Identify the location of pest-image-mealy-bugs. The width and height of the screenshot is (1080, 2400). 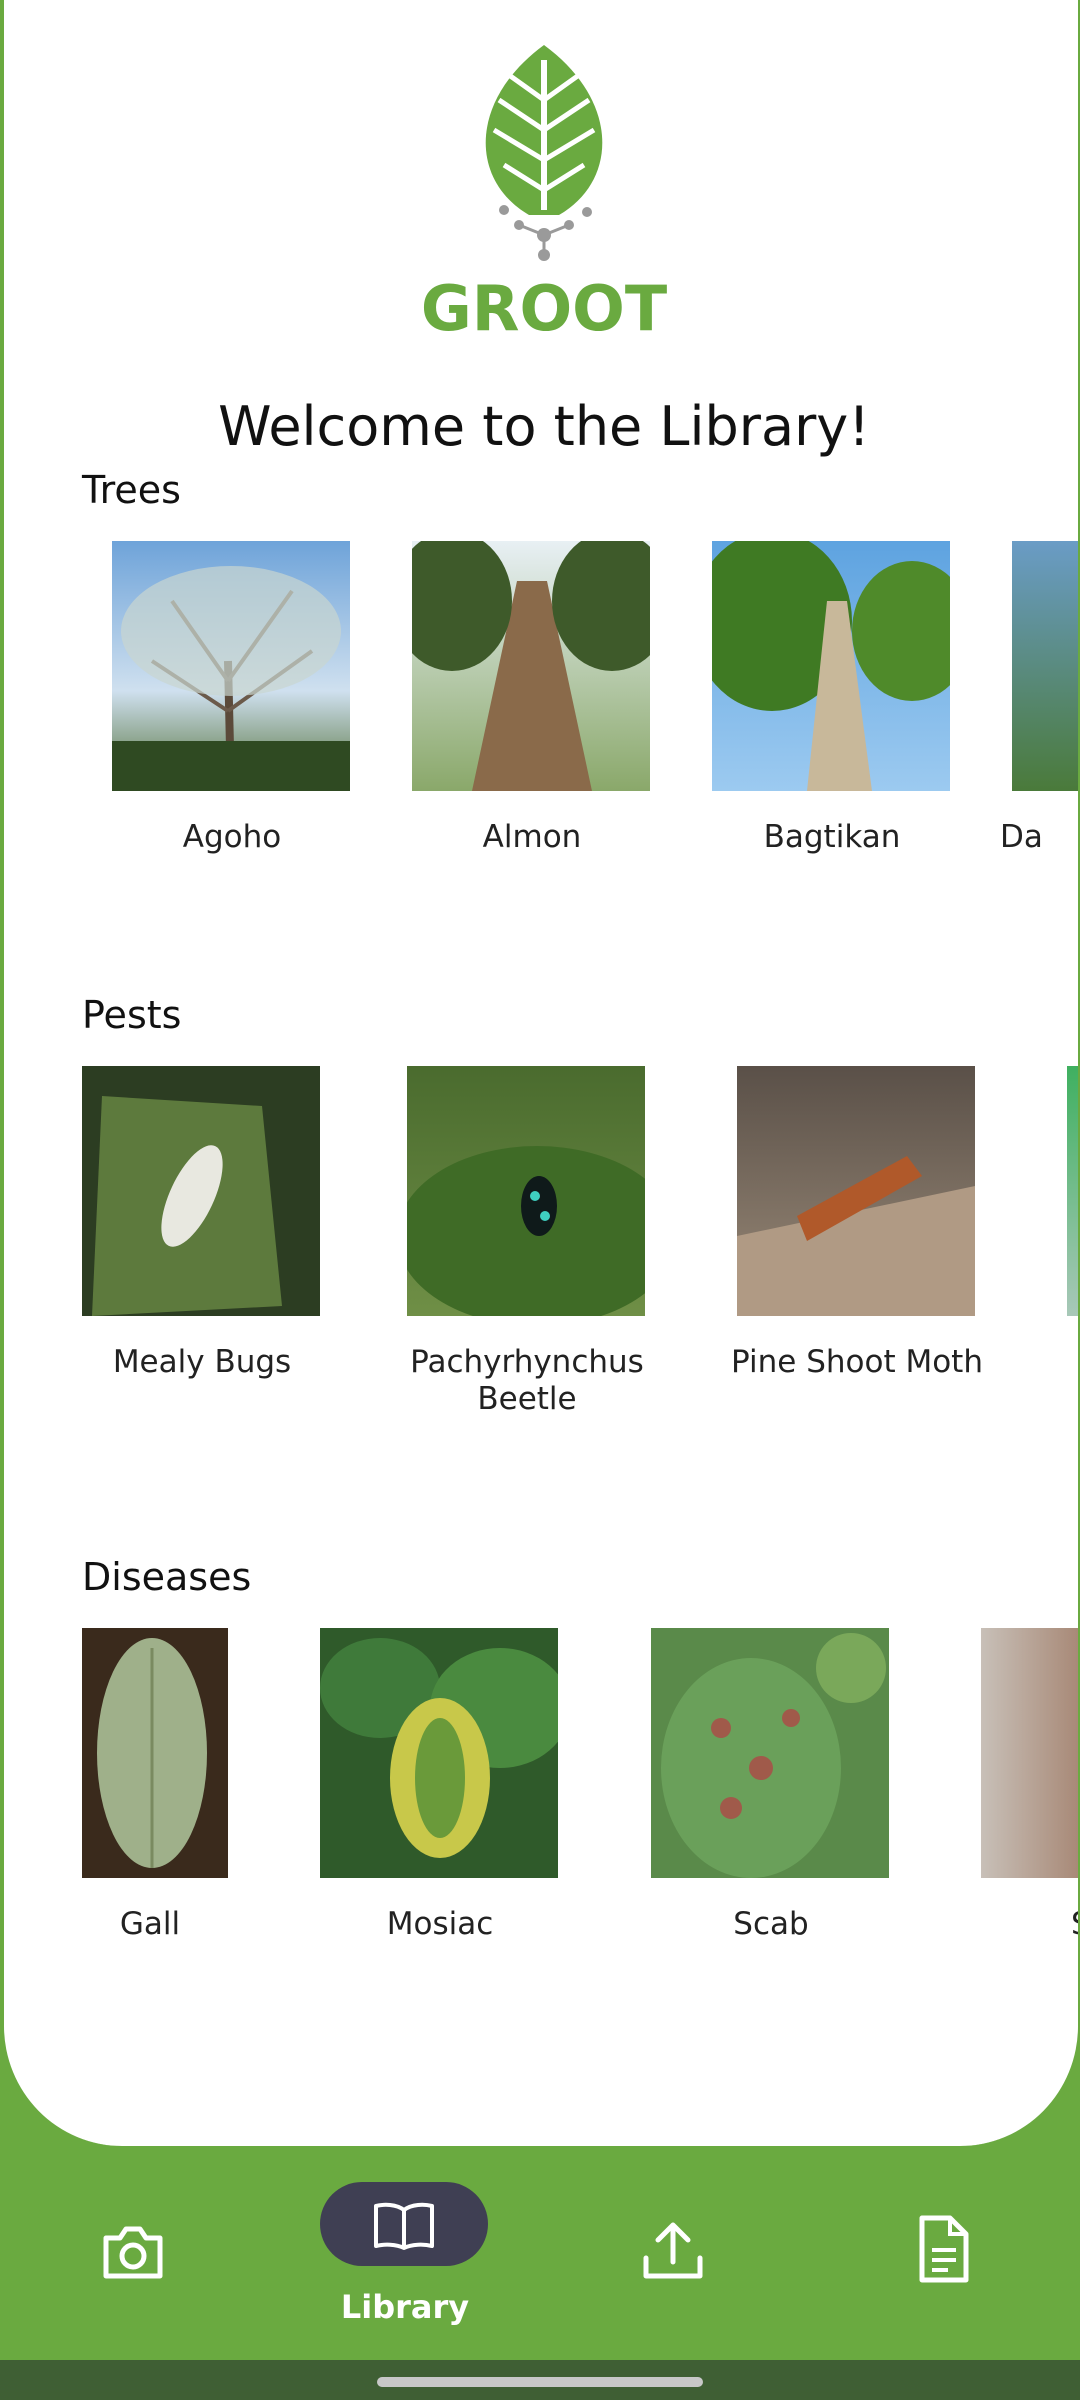
(201, 1191).